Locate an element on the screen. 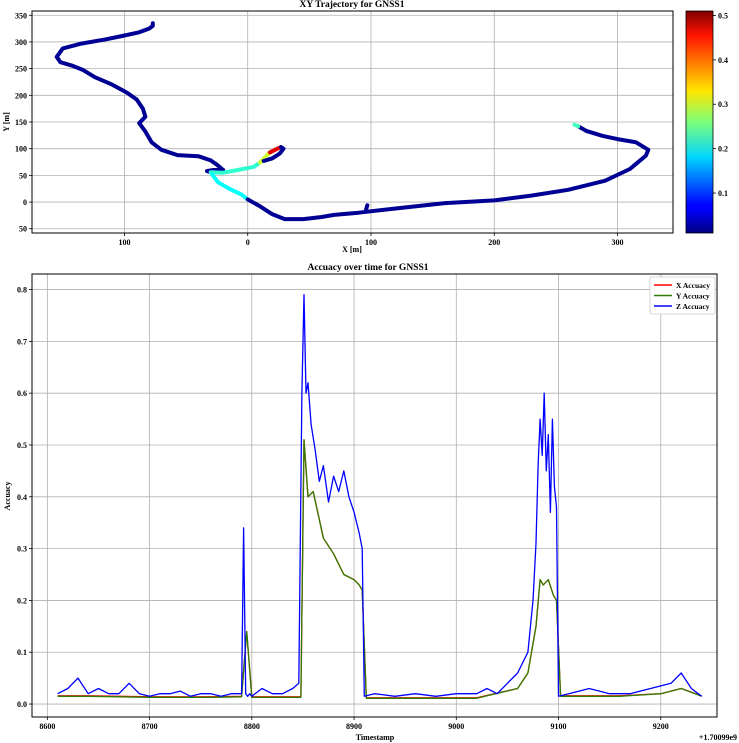  accuracy-title: Accuacy over time for GNSS1 is located at coordinates (367, 268).